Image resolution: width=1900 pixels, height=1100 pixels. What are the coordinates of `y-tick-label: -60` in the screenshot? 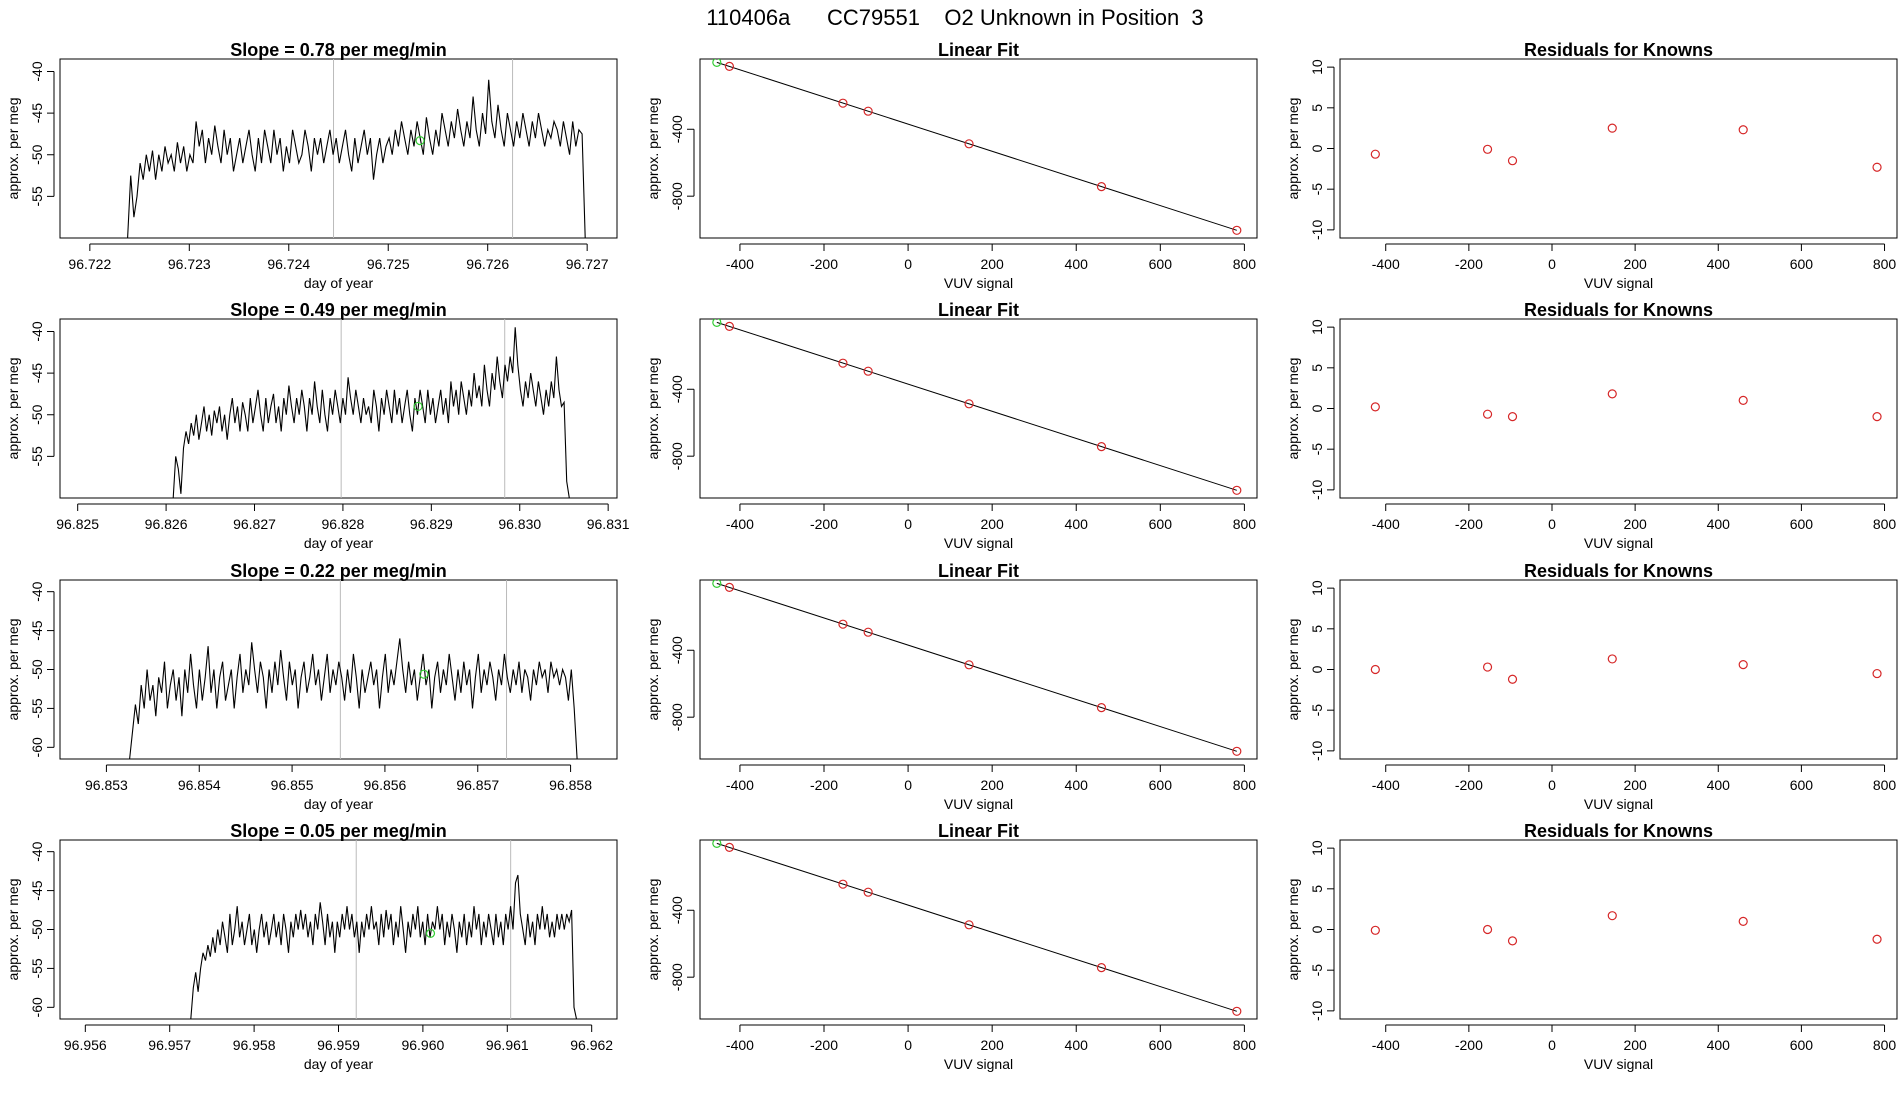 It's located at (37, 747).